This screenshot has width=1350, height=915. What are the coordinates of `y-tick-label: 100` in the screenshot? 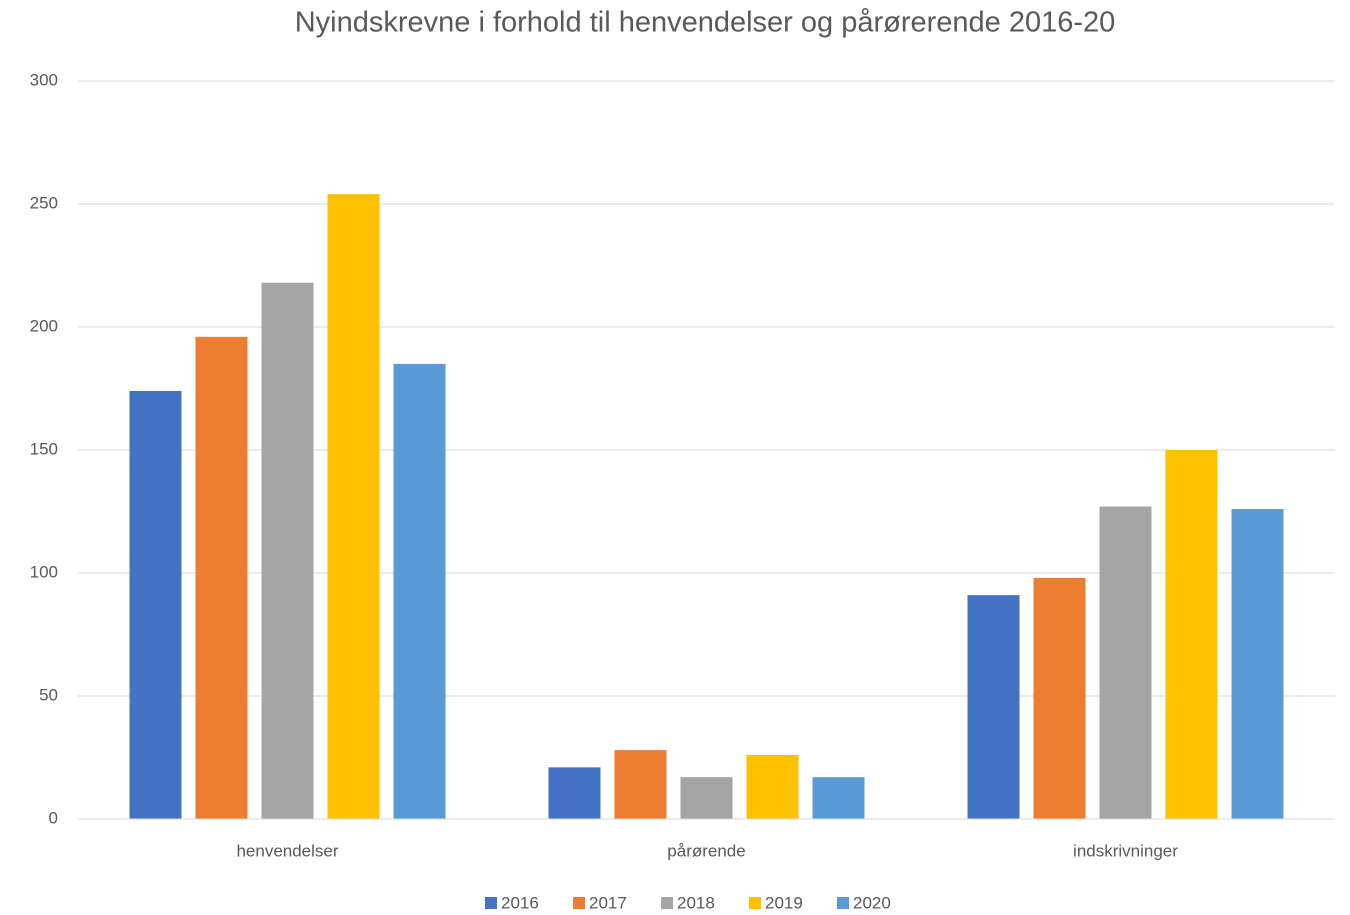 It's located at (44, 571).